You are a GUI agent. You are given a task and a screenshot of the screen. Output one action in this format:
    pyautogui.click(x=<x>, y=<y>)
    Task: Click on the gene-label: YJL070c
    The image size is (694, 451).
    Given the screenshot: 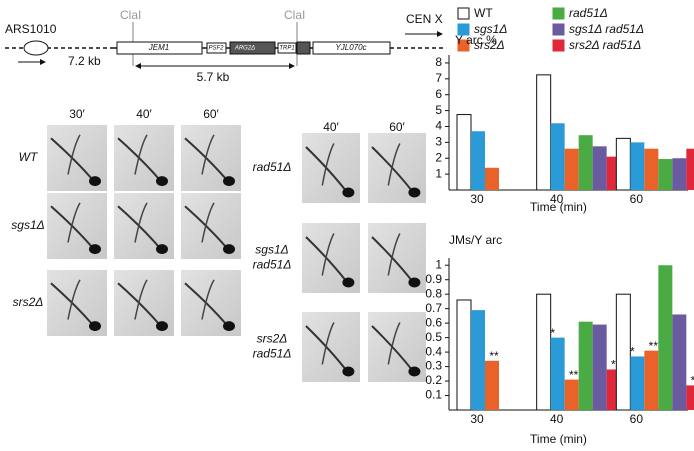 What is the action you would take?
    pyautogui.click(x=350, y=47)
    